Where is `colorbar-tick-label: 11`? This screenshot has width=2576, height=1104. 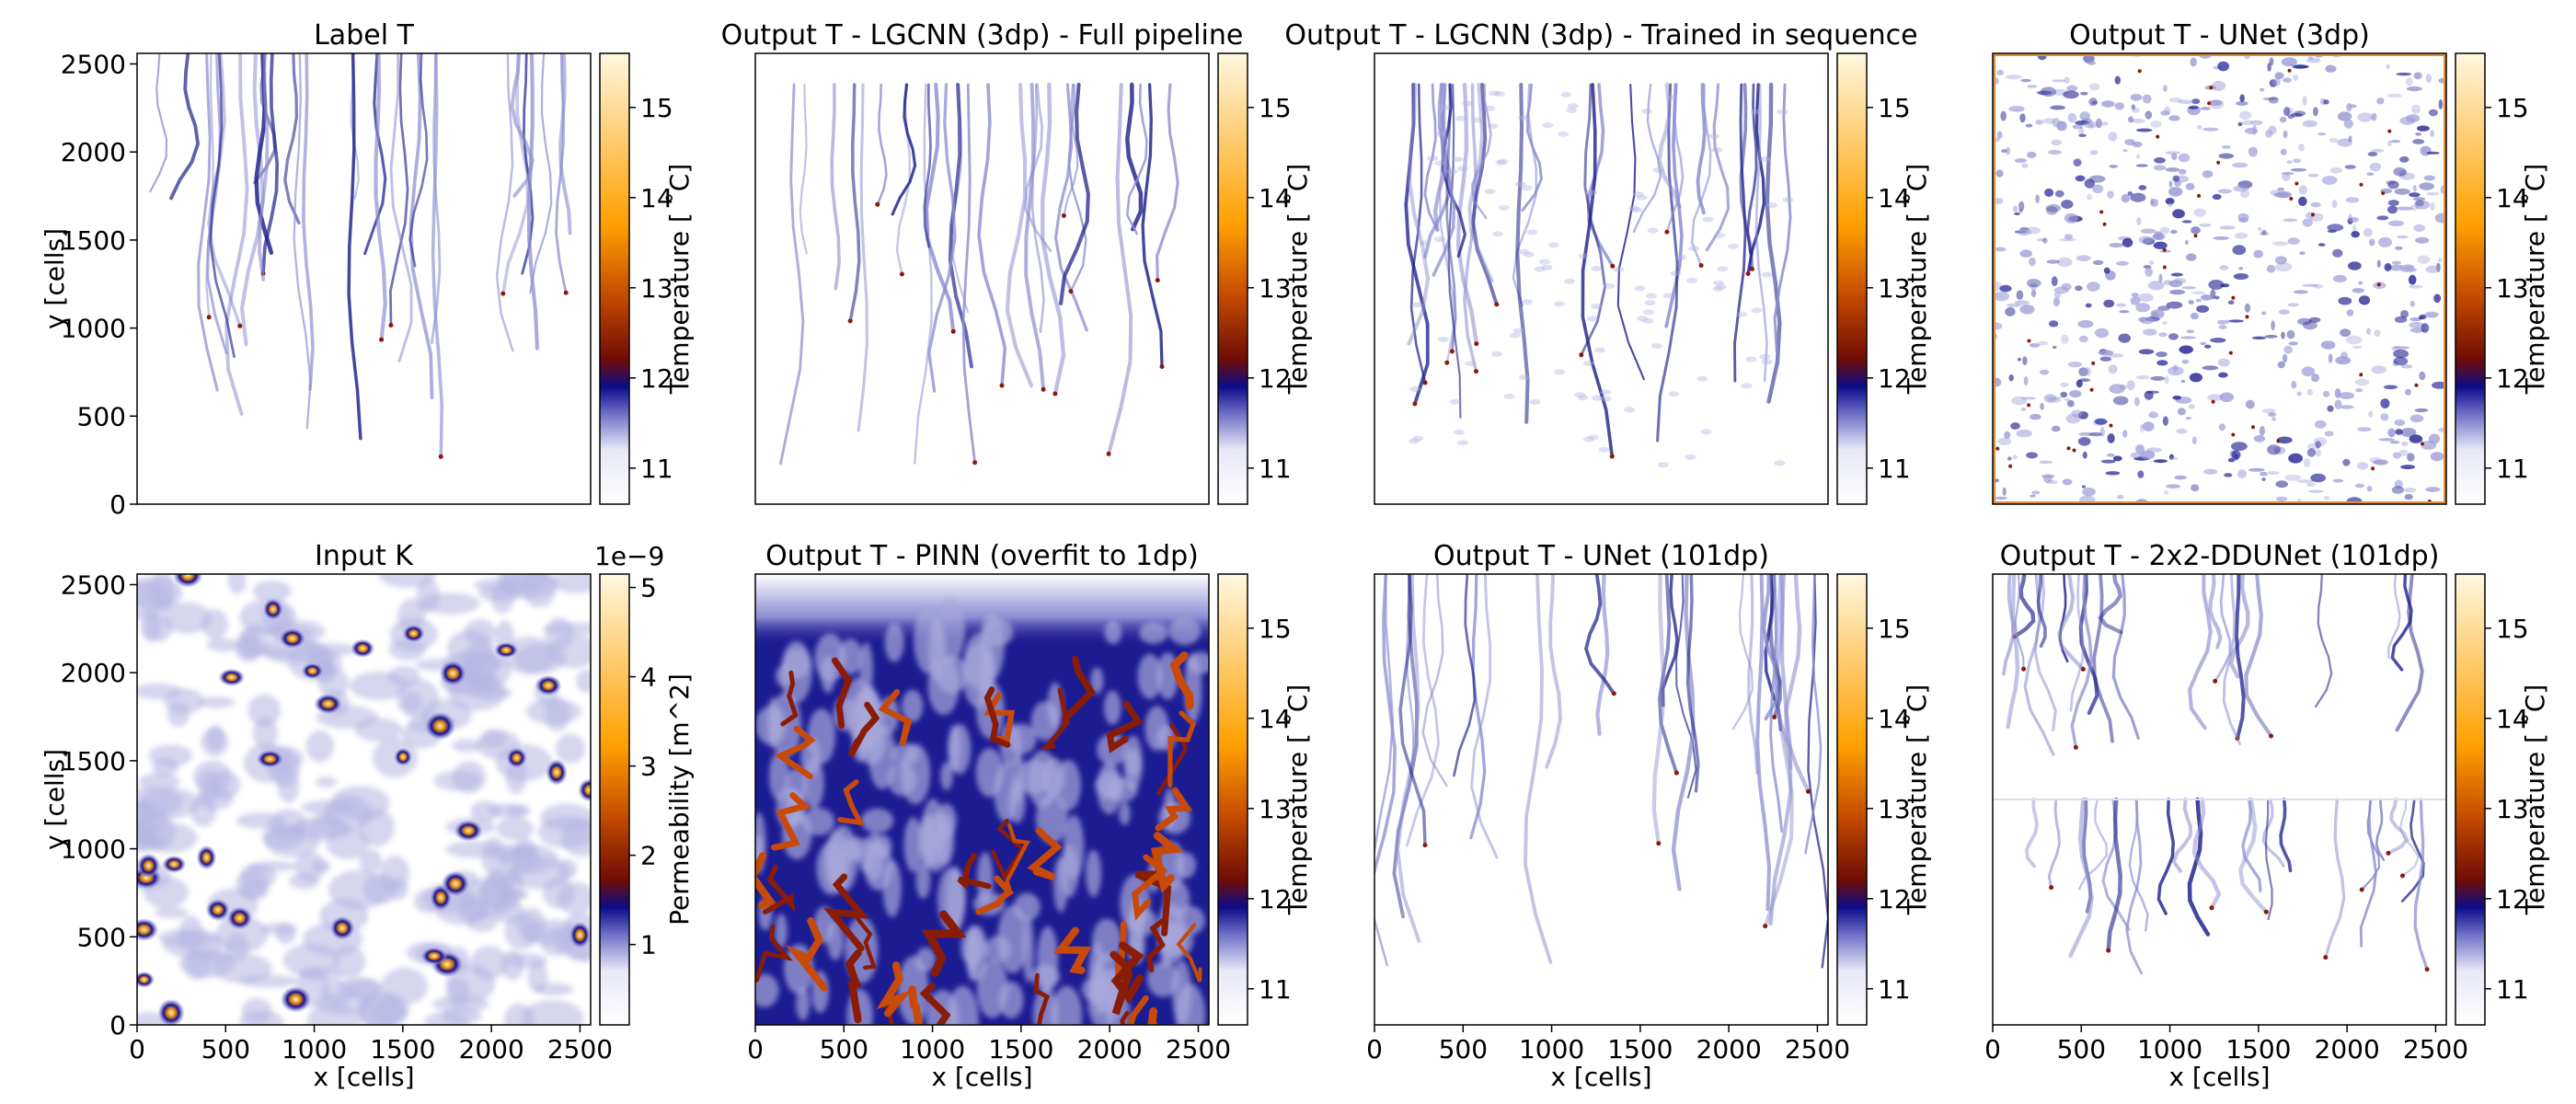 colorbar-tick-label: 11 is located at coordinates (1894, 469).